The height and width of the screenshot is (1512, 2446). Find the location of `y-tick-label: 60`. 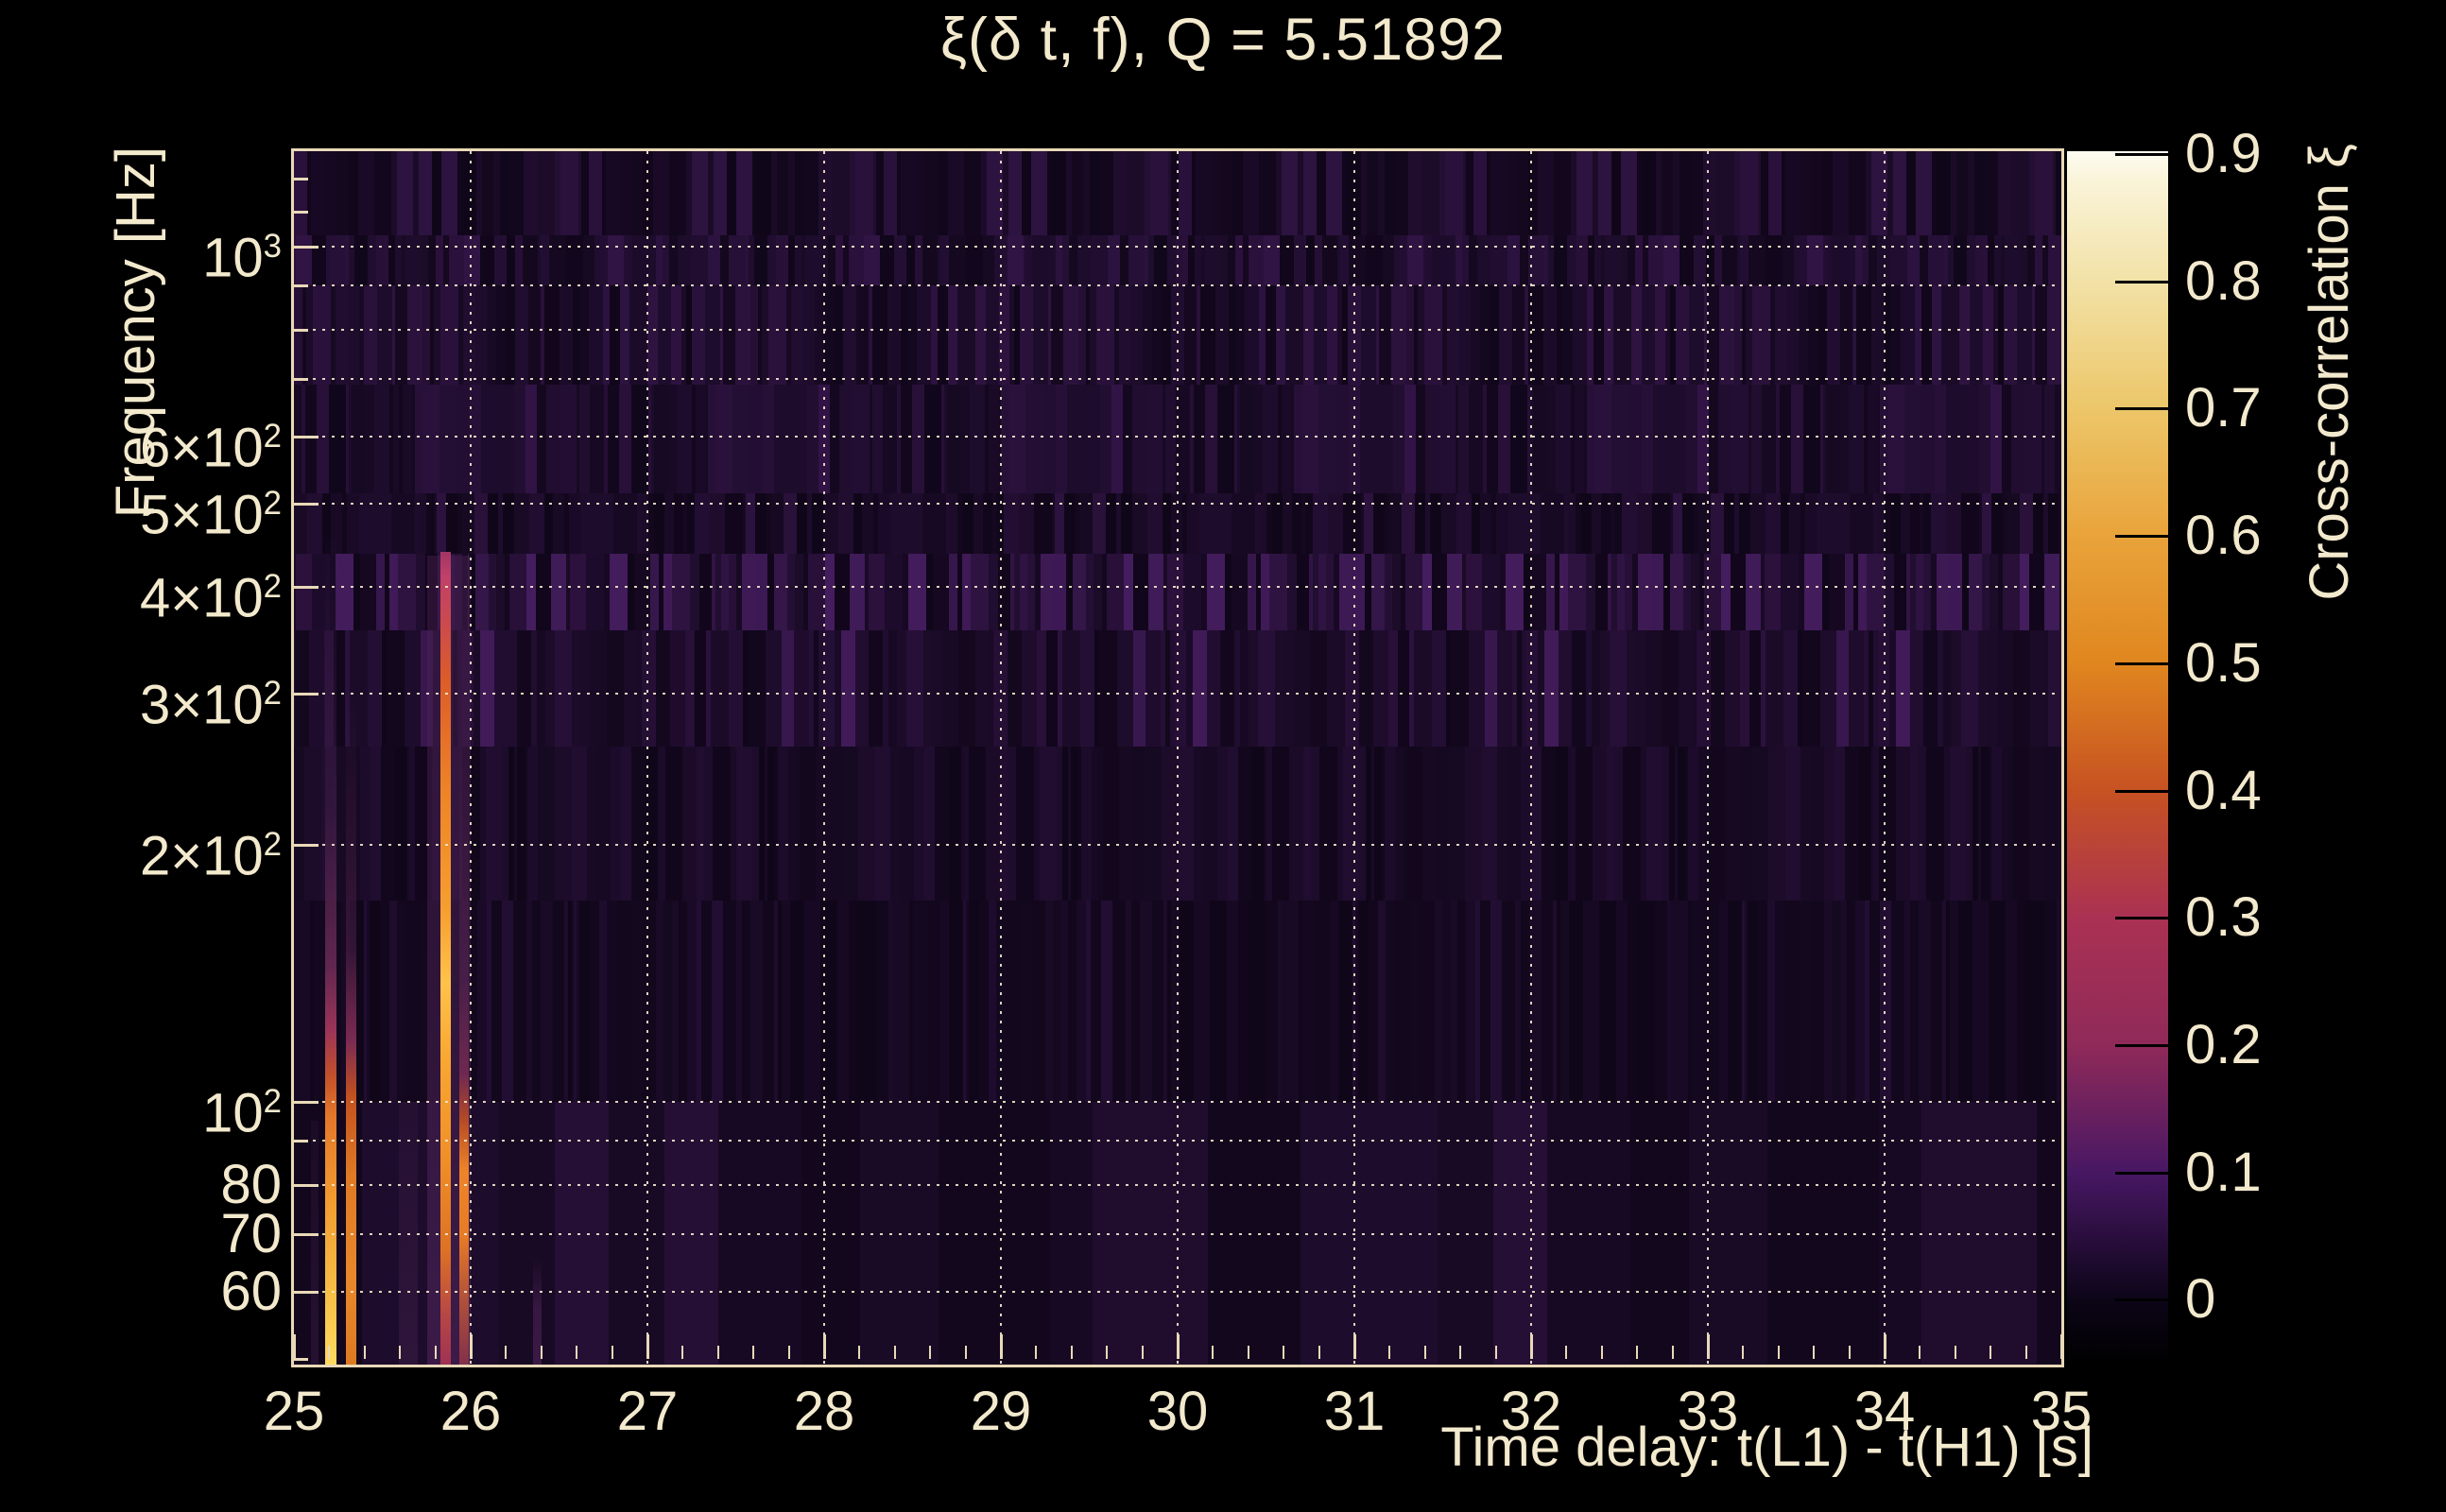

y-tick-label: 60 is located at coordinates (251, 1291).